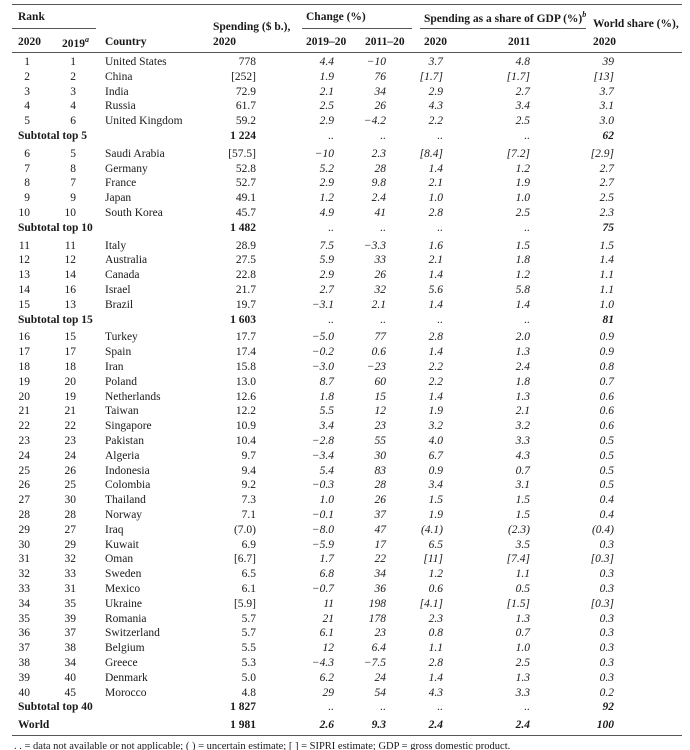 The height and width of the screenshot is (750, 690). What do you see at coordinates (244, 529) in the screenshot?
I see `cell: (7.0)` at bounding box center [244, 529].